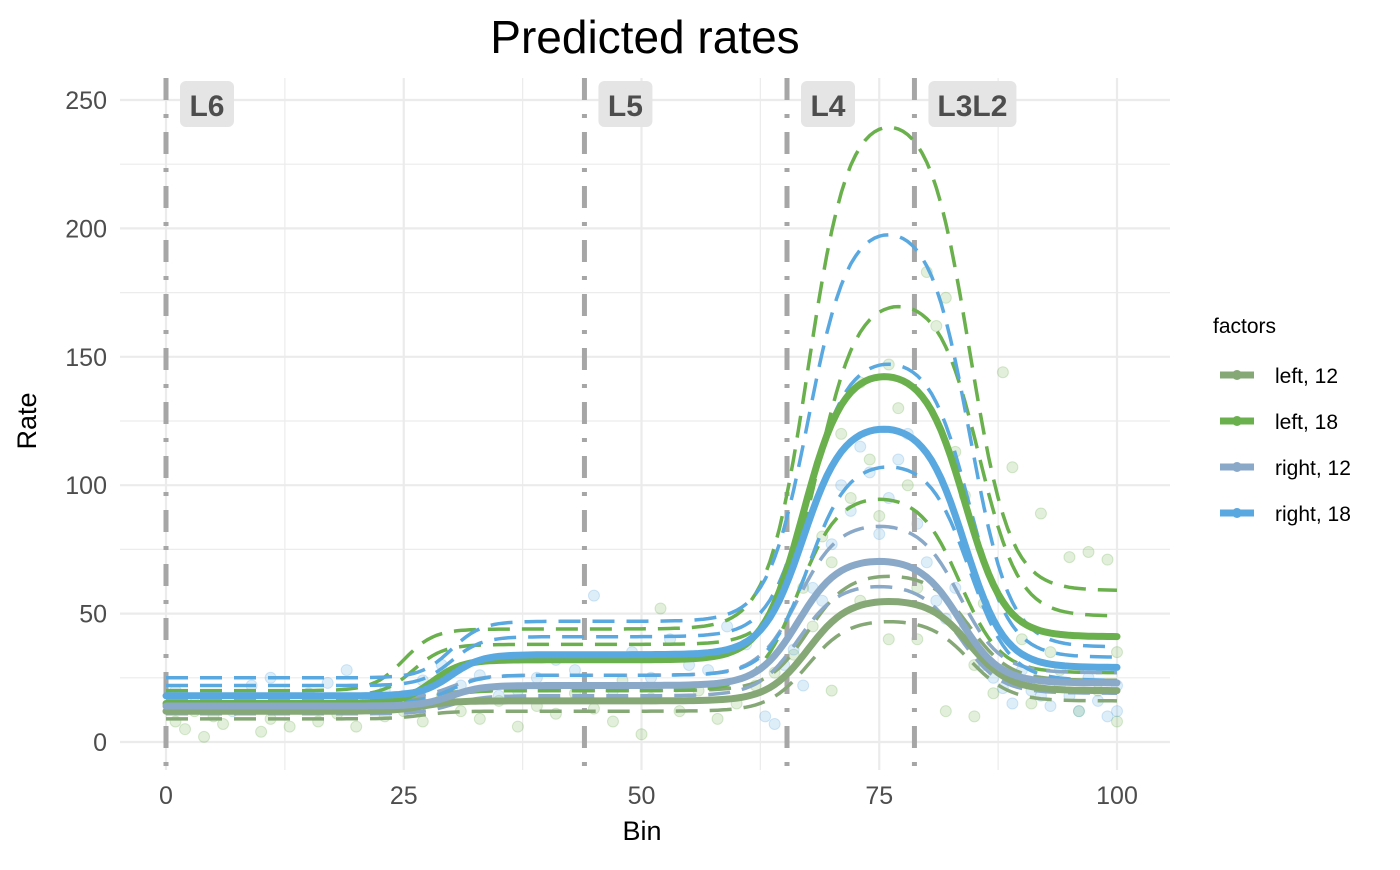 The width and height of the screenshot is (1400, 870). I want to click on x-tick-label: 75, so click(879, 796).